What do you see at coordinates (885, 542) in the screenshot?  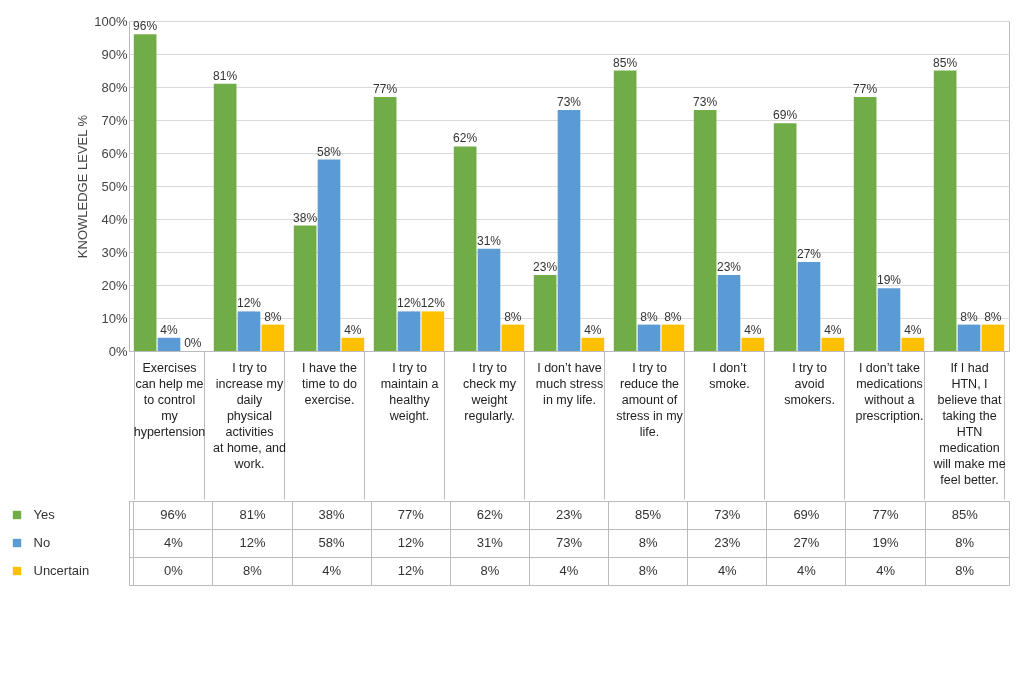 I see `data-label: 19%` at bounding box center [885, 542].